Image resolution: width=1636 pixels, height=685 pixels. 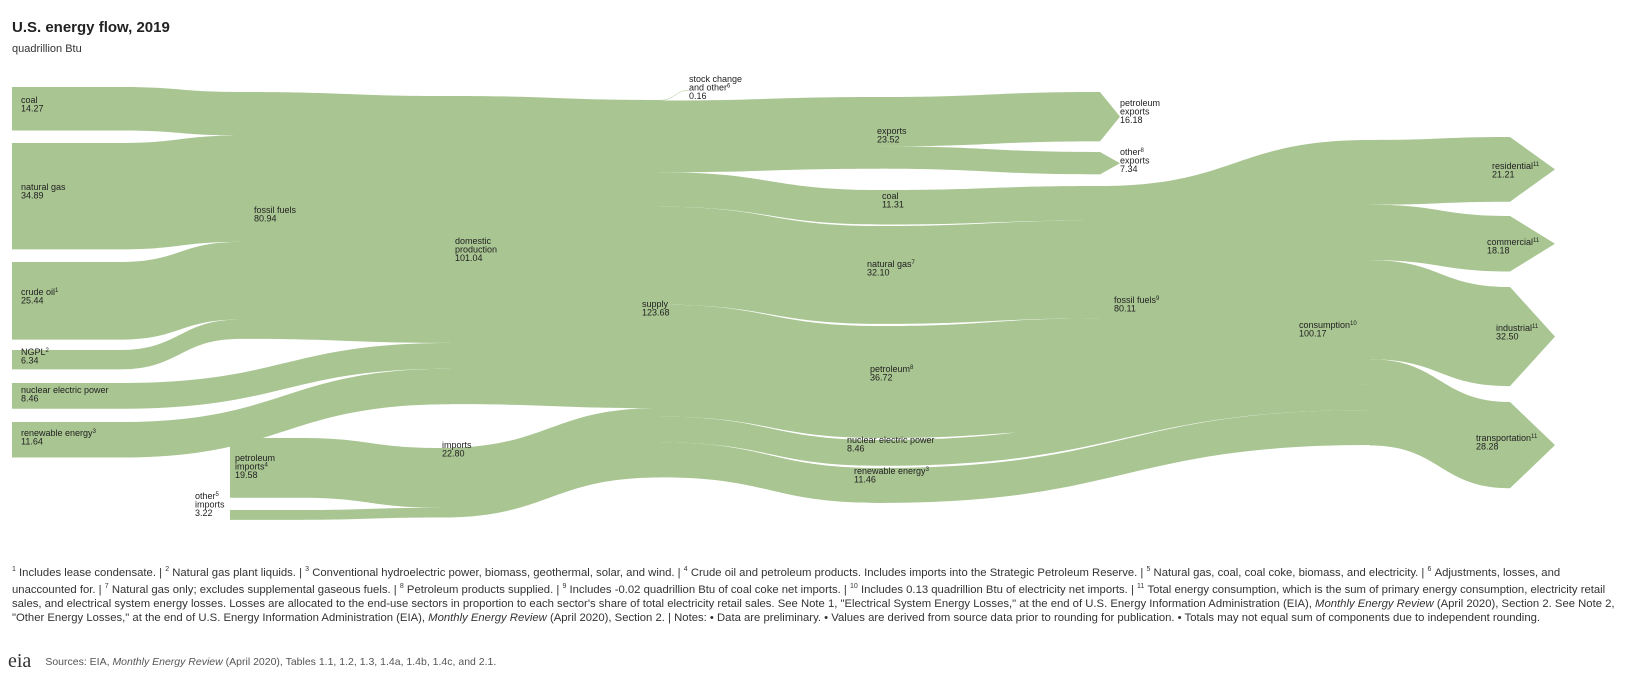 I want to click on title: U.S. energy flow, 2019, so click(x=91, y=27).